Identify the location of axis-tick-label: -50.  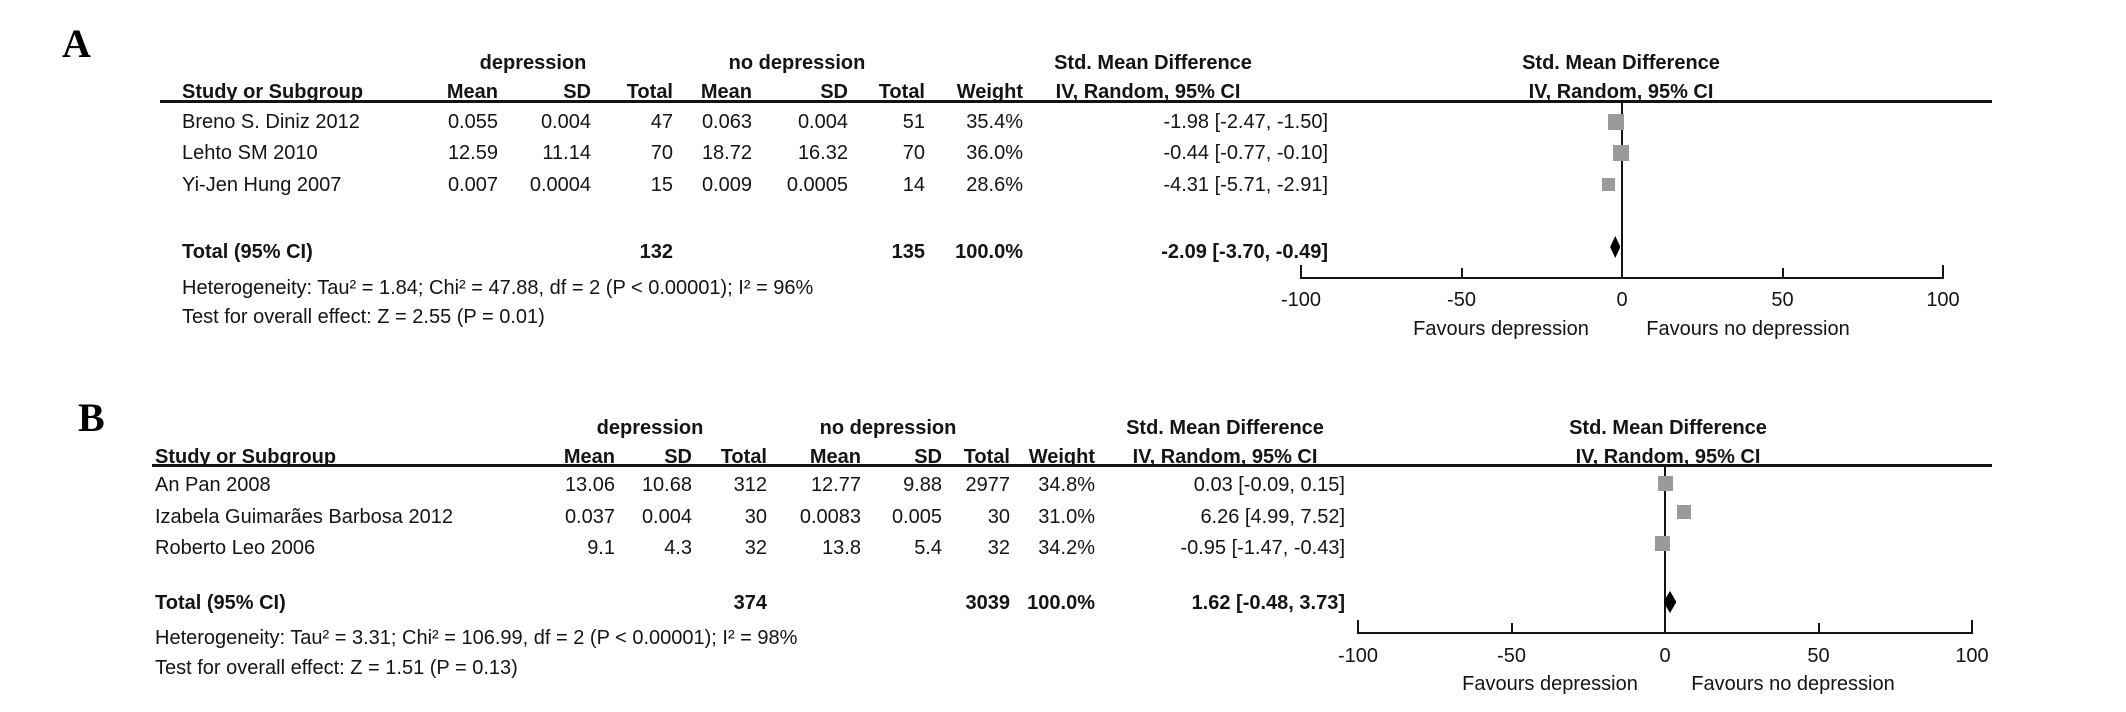
(1461, 300).